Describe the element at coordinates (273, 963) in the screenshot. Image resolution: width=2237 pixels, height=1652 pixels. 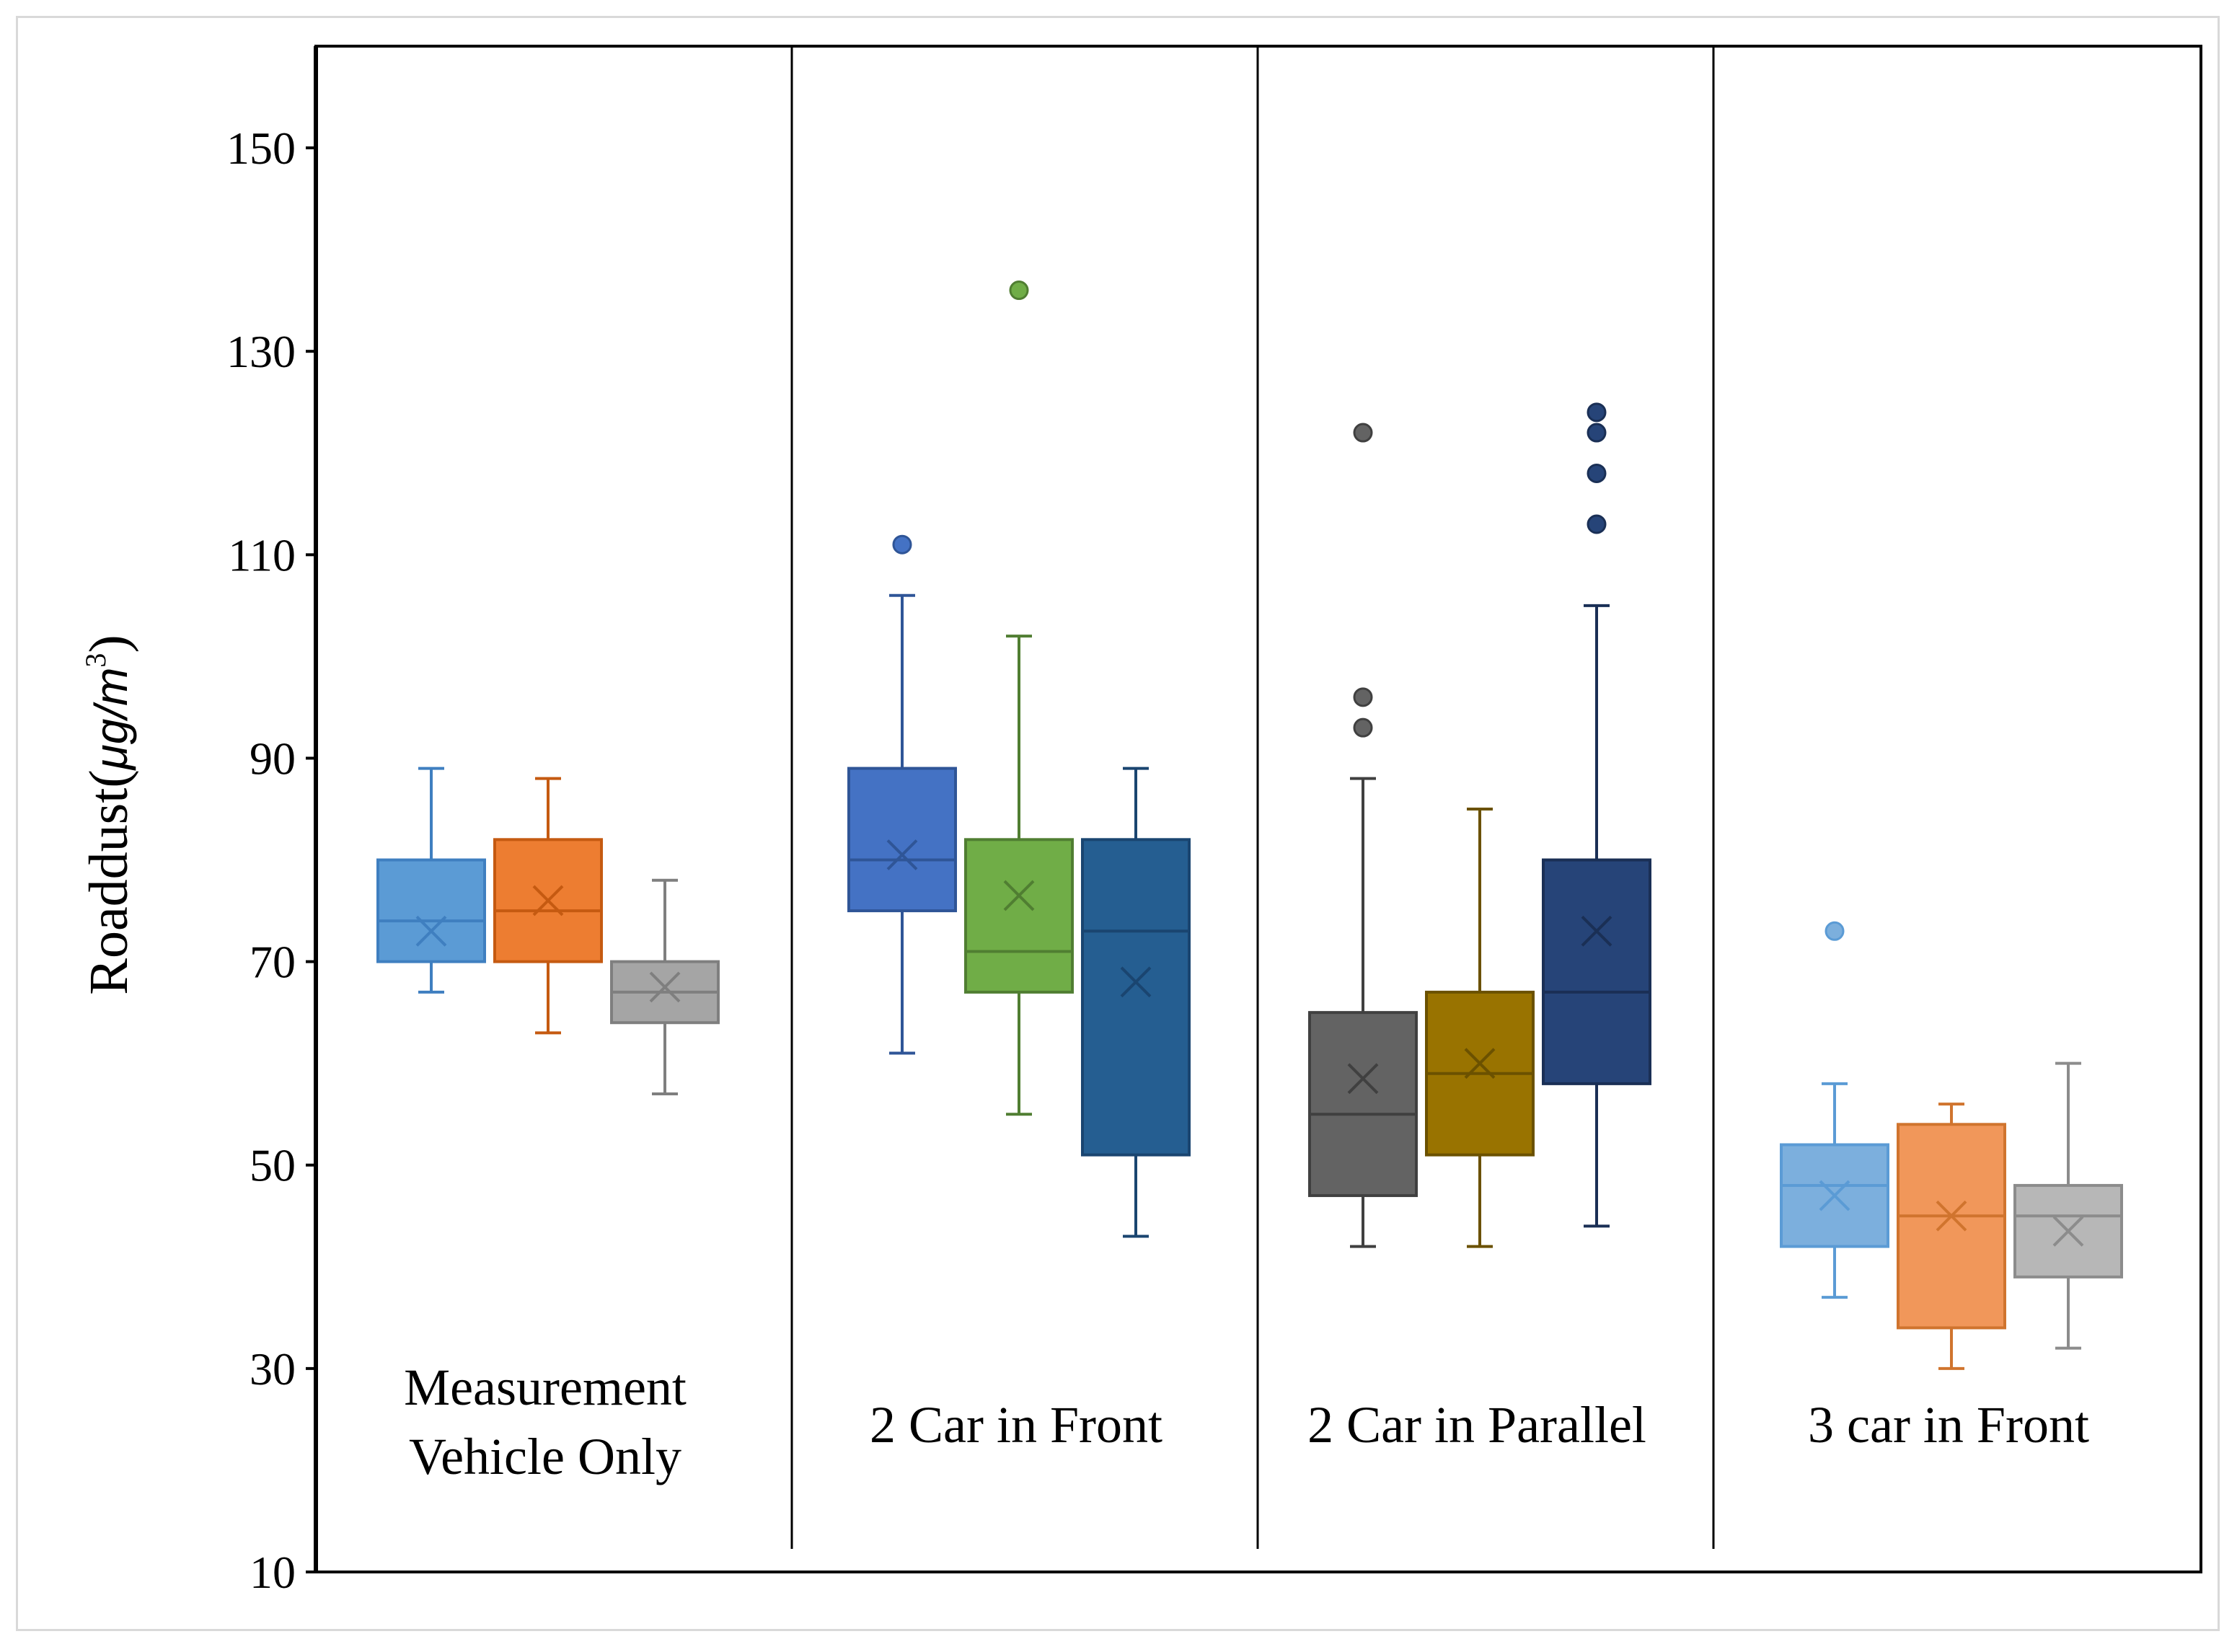
I see `y-tick-label: 70` at that location.